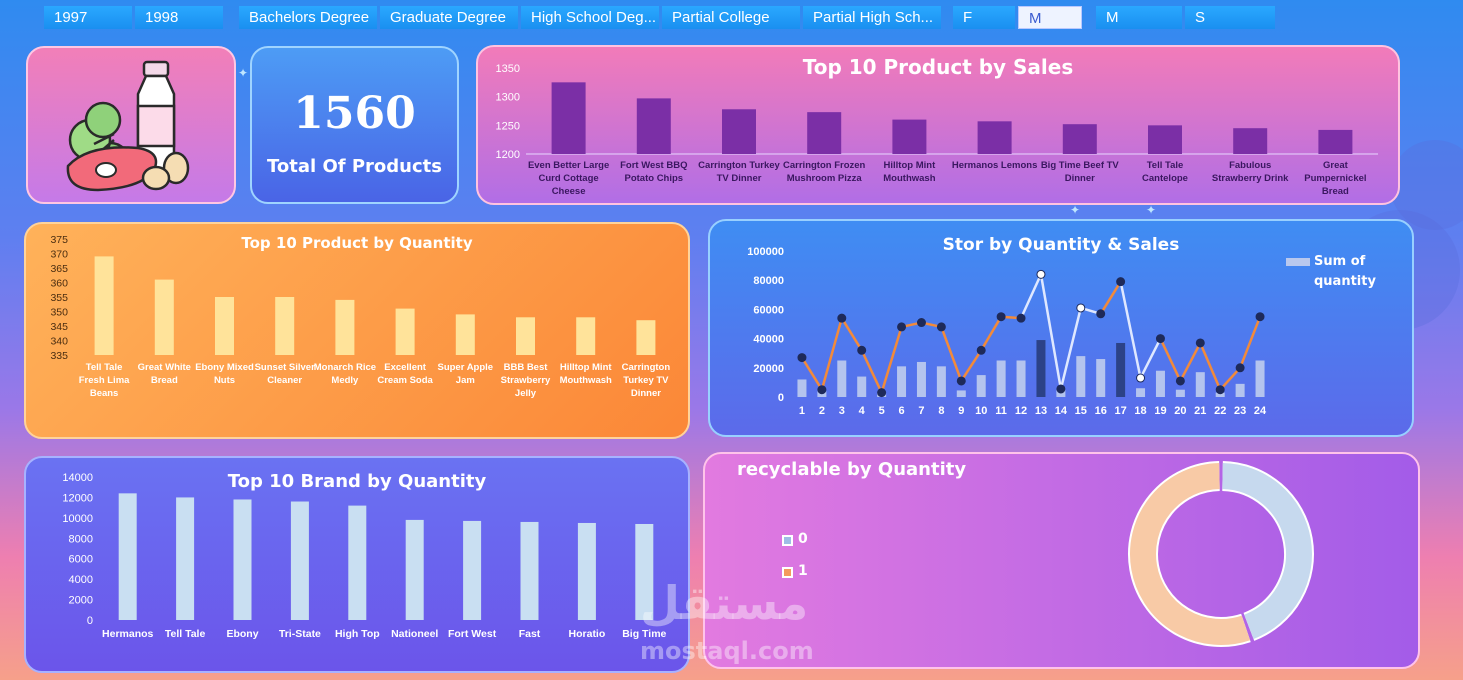  Describe the element at coordinates (803, 571) in the screenshot. I see `legend-label-1: 1` at that location.